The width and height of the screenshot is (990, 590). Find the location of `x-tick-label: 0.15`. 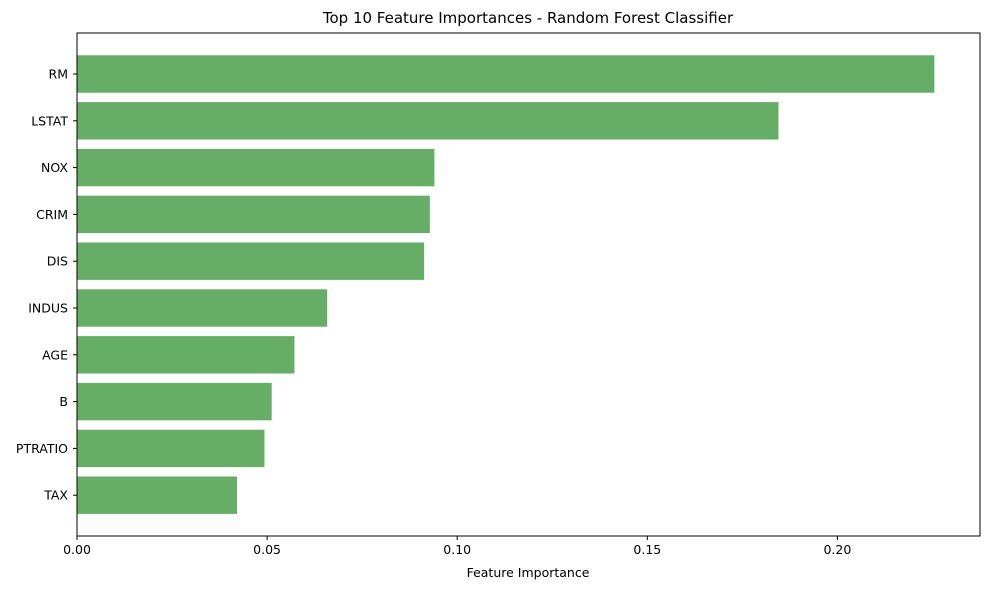

x-tick-label: 0.15 is located at coordinates (647, 549).